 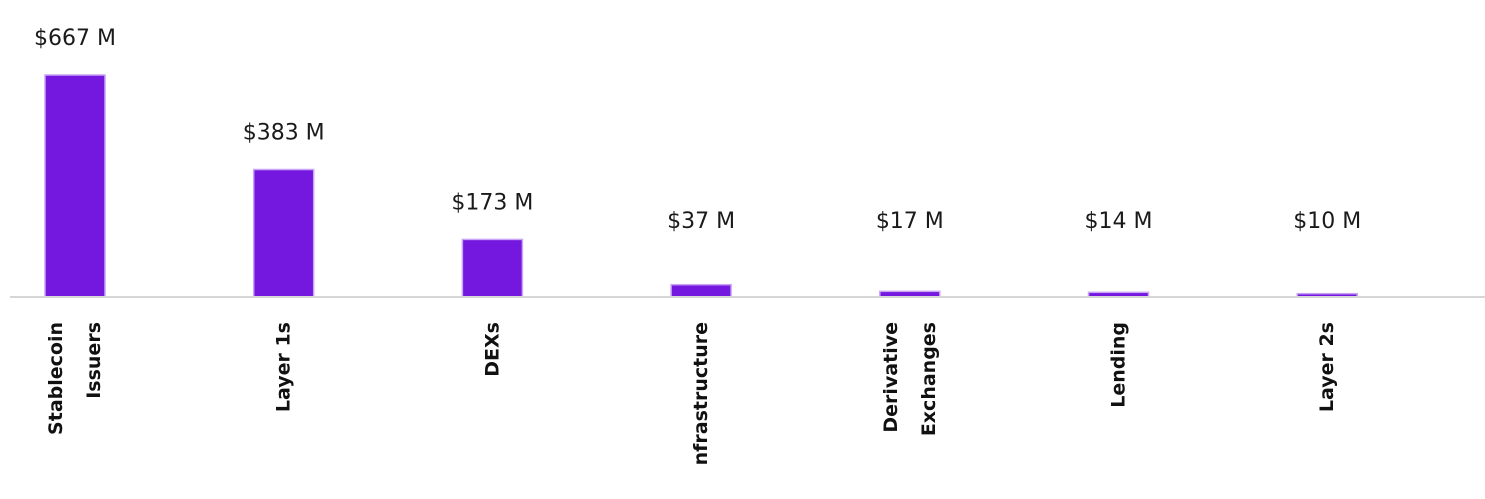 What do you see at coordinates (1327, 221) in the screenshot?
I see `value-label-6: $10 M` at bounding box center [1327, 221].